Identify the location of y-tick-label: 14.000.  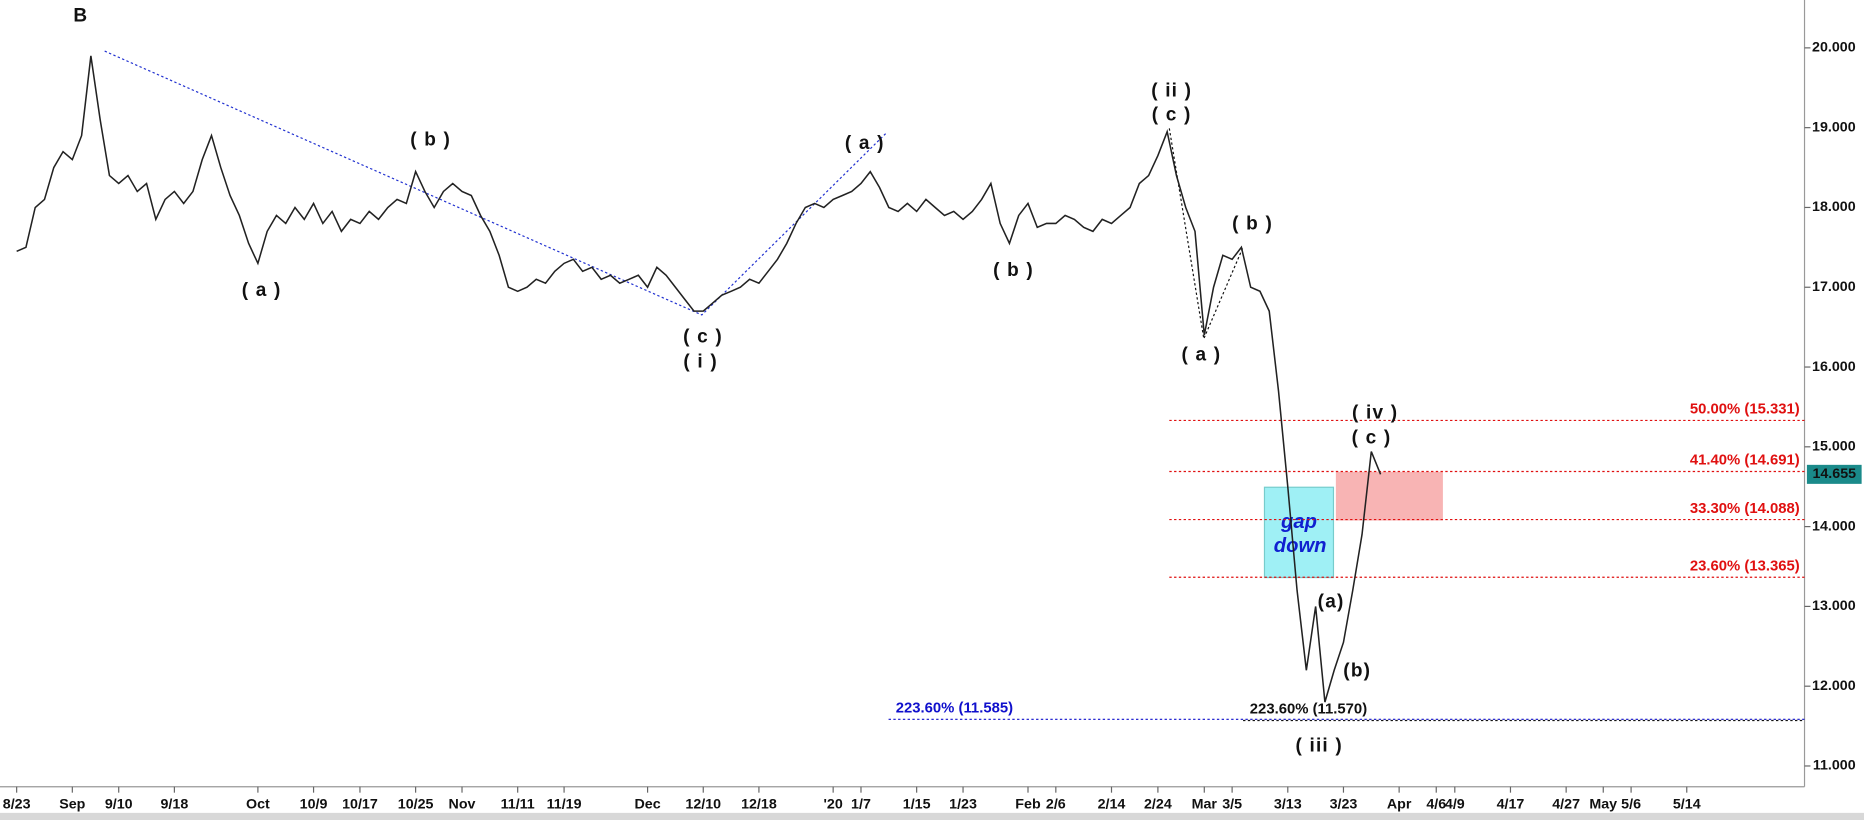
(1834, 526).